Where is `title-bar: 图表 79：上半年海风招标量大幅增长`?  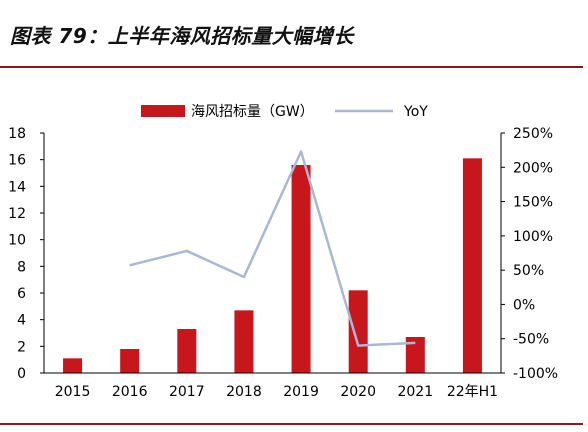
title-bar: 图表 79：上半年海风招标量大幅增长 is located at coordinates (294, 41).